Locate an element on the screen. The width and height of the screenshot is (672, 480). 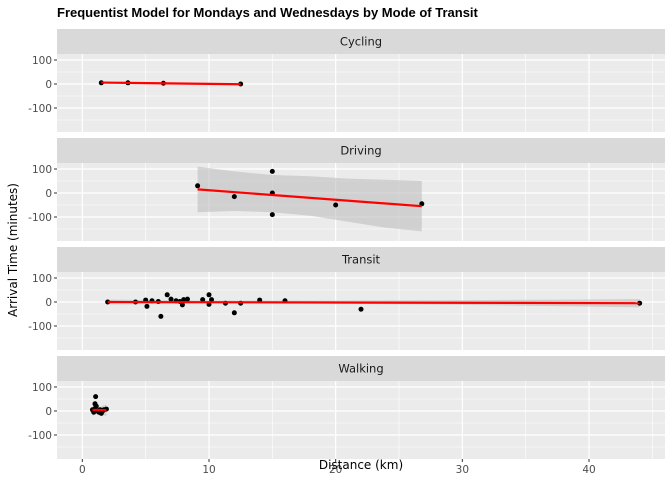
facet-strip-label: Walking is located at coordinates (360, 369).